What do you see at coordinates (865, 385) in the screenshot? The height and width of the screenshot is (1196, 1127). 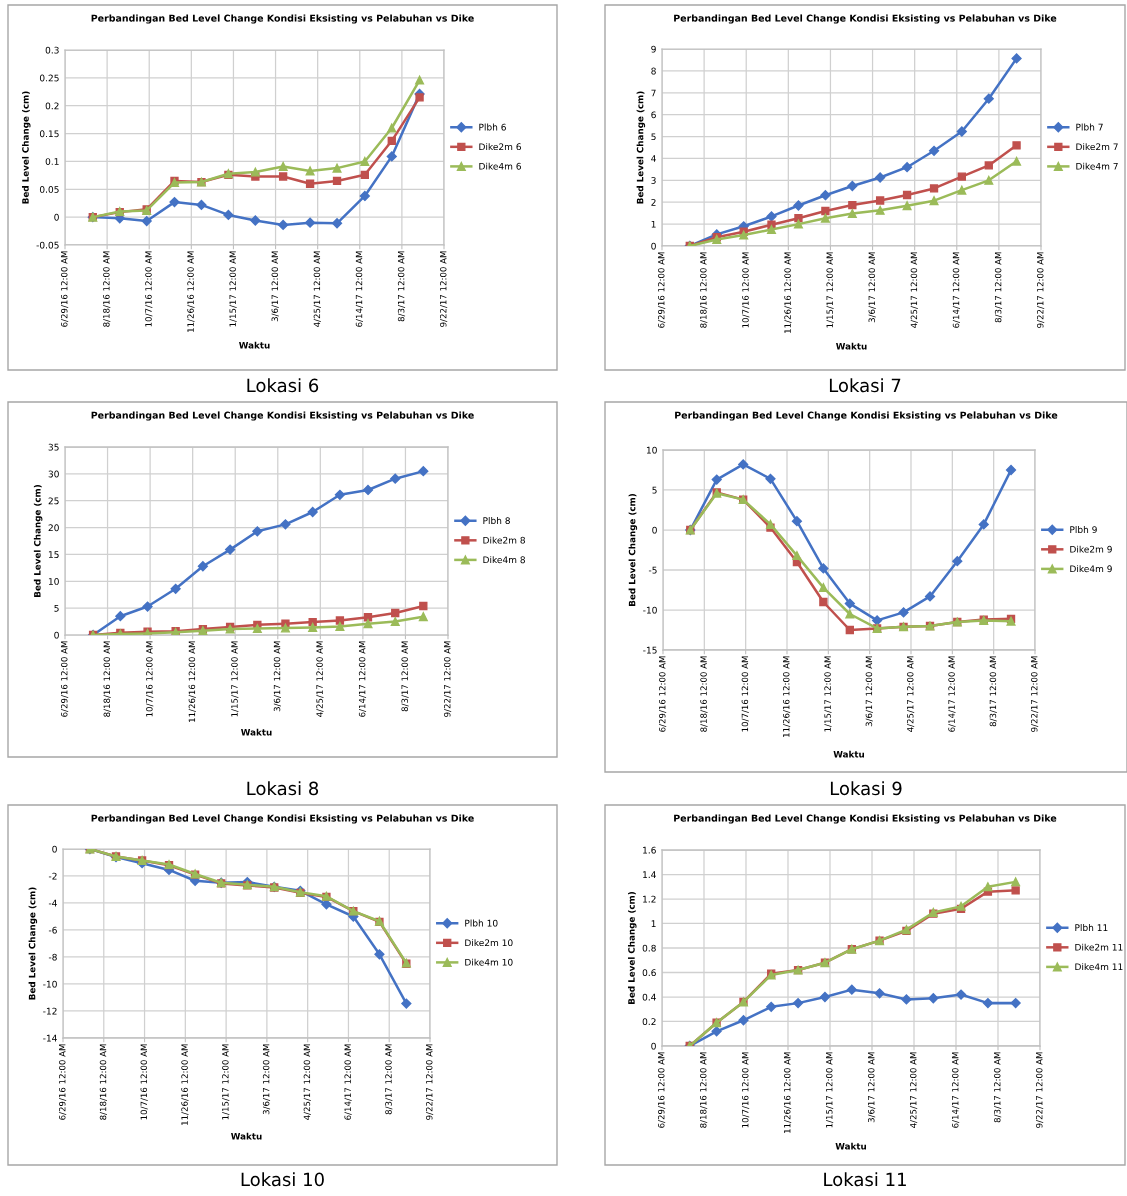 I see `text: Lokasi 7` at bounding box center [865, 385].